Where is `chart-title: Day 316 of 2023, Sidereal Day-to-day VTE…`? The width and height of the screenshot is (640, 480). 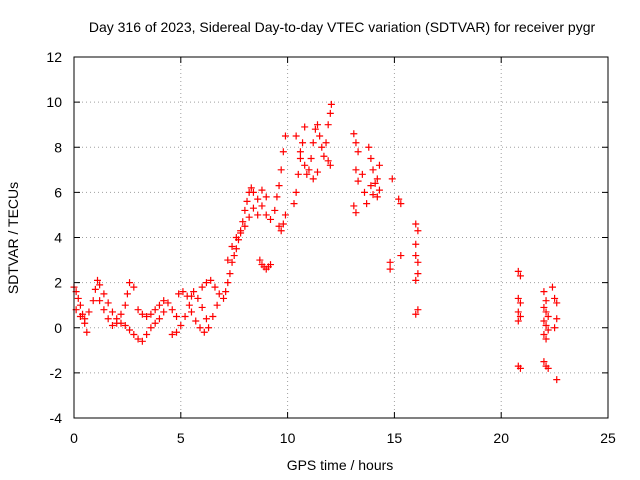 chart-title: Day 316 of 2023, Sidereal Day-to-day VTE… is located at coordinates (342, 27).